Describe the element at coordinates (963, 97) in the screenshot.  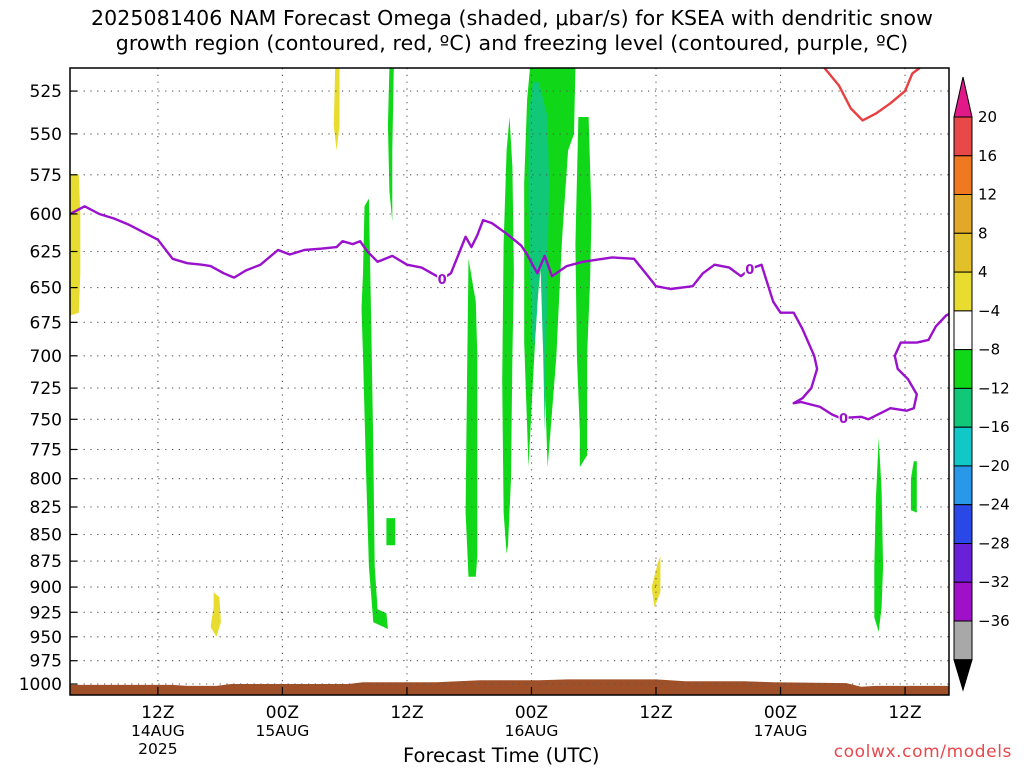
I see `colorbar-top-arrow` at that location.